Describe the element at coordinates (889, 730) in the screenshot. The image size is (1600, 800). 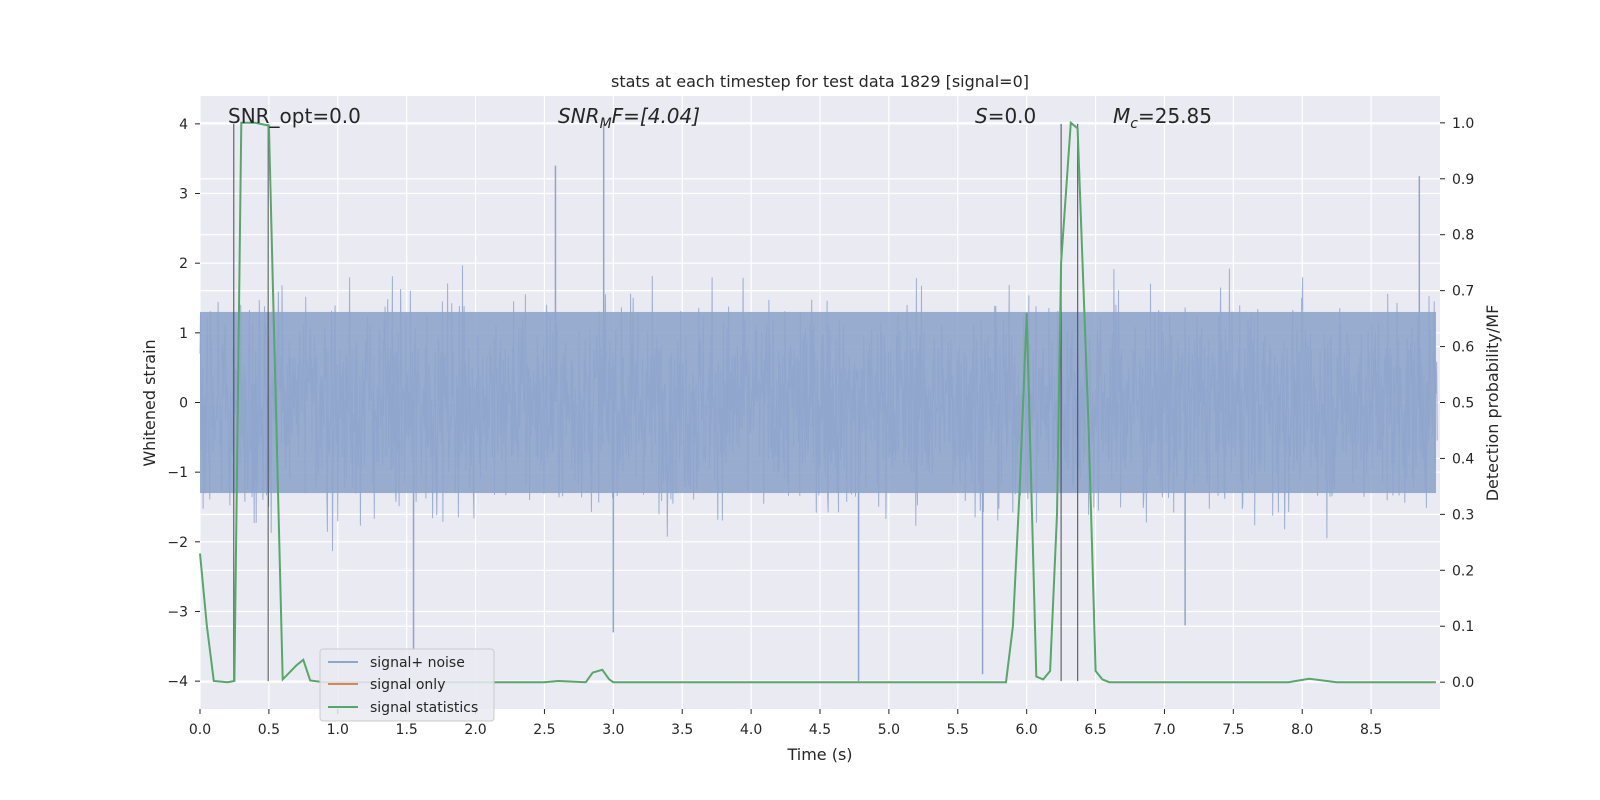
I see `x-tick-label-10: 5.0` at that location.